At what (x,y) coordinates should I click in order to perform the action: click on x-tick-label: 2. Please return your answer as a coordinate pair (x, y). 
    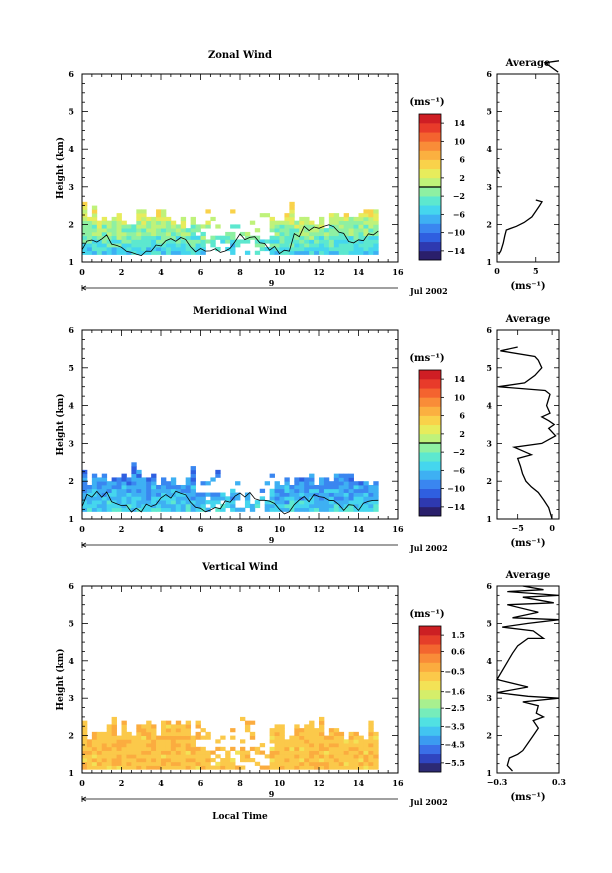
    Looking at the image, I should click on (122, 529).